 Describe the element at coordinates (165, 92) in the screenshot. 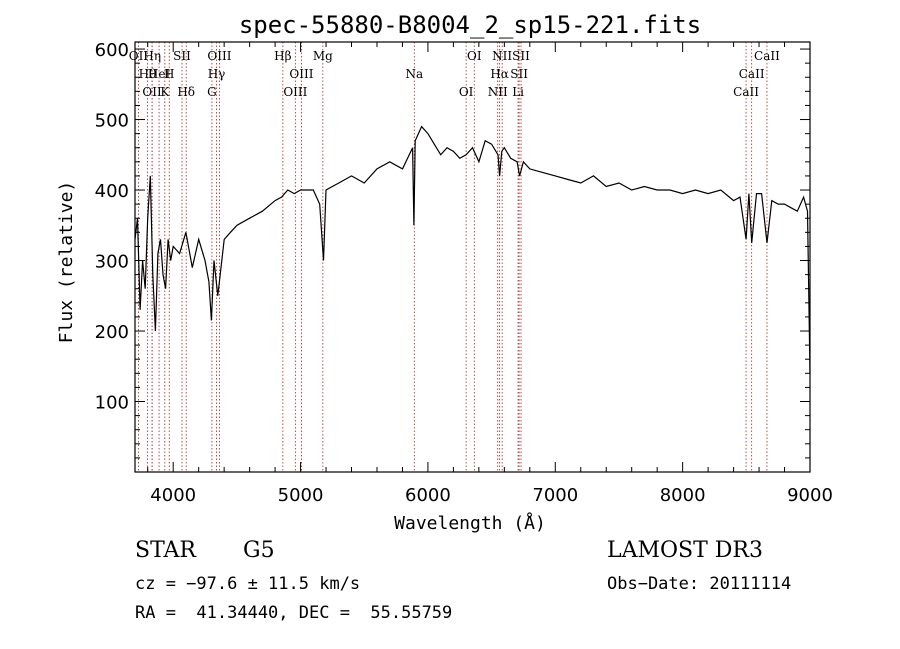

I see `spectral-line-label: K` at that location.